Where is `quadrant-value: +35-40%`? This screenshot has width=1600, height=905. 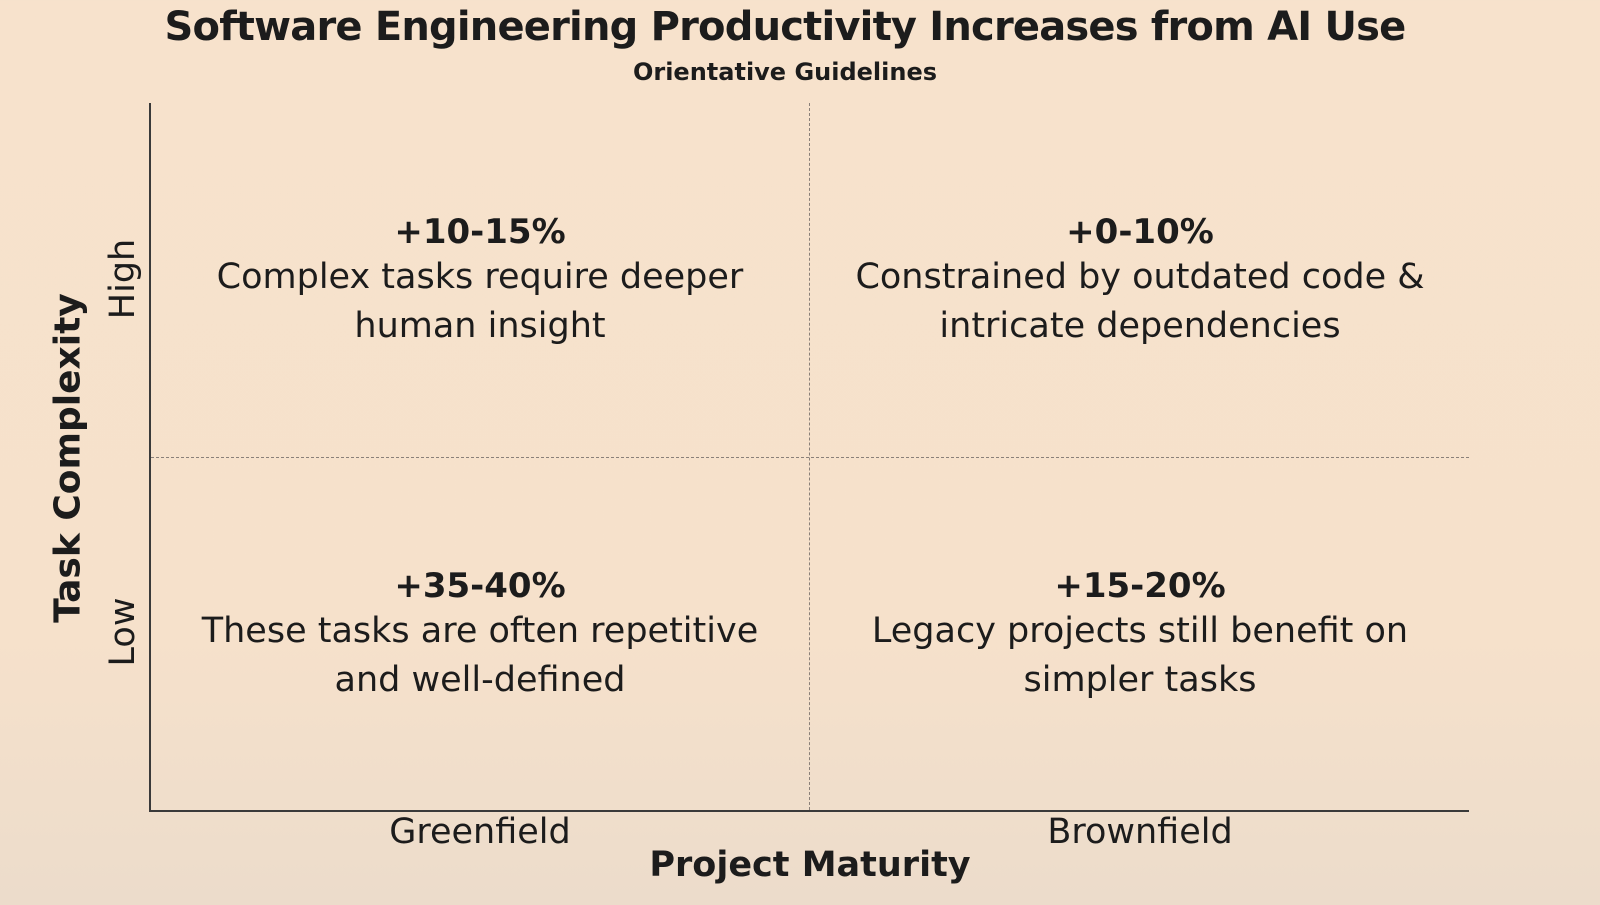
quadrant-value: +35-40% is located at coordinates (480, 586).